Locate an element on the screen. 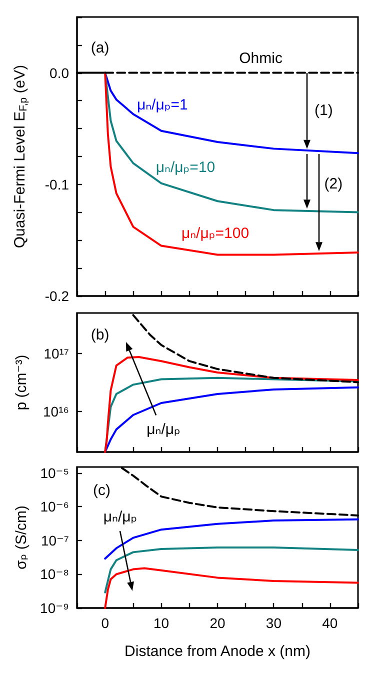 This screenshot has width=373, height=682. y-tick-label: 10¹⁷ is located at coordinates (56, 354).